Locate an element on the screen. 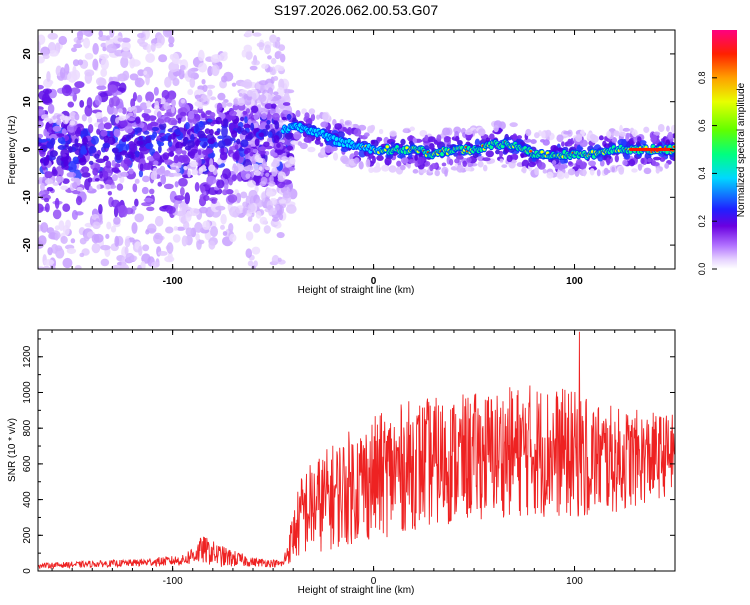  colorbar-tick-label: 0.4 is located at coordinates (702, 173).